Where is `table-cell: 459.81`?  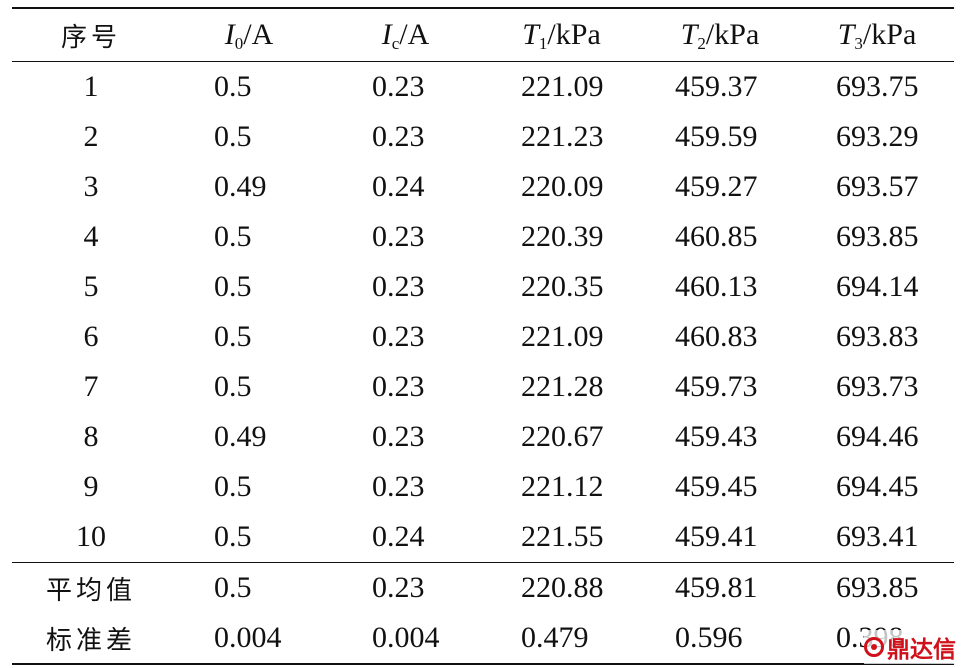 table-cell: 459.81 is located at coordinates (716, 587).